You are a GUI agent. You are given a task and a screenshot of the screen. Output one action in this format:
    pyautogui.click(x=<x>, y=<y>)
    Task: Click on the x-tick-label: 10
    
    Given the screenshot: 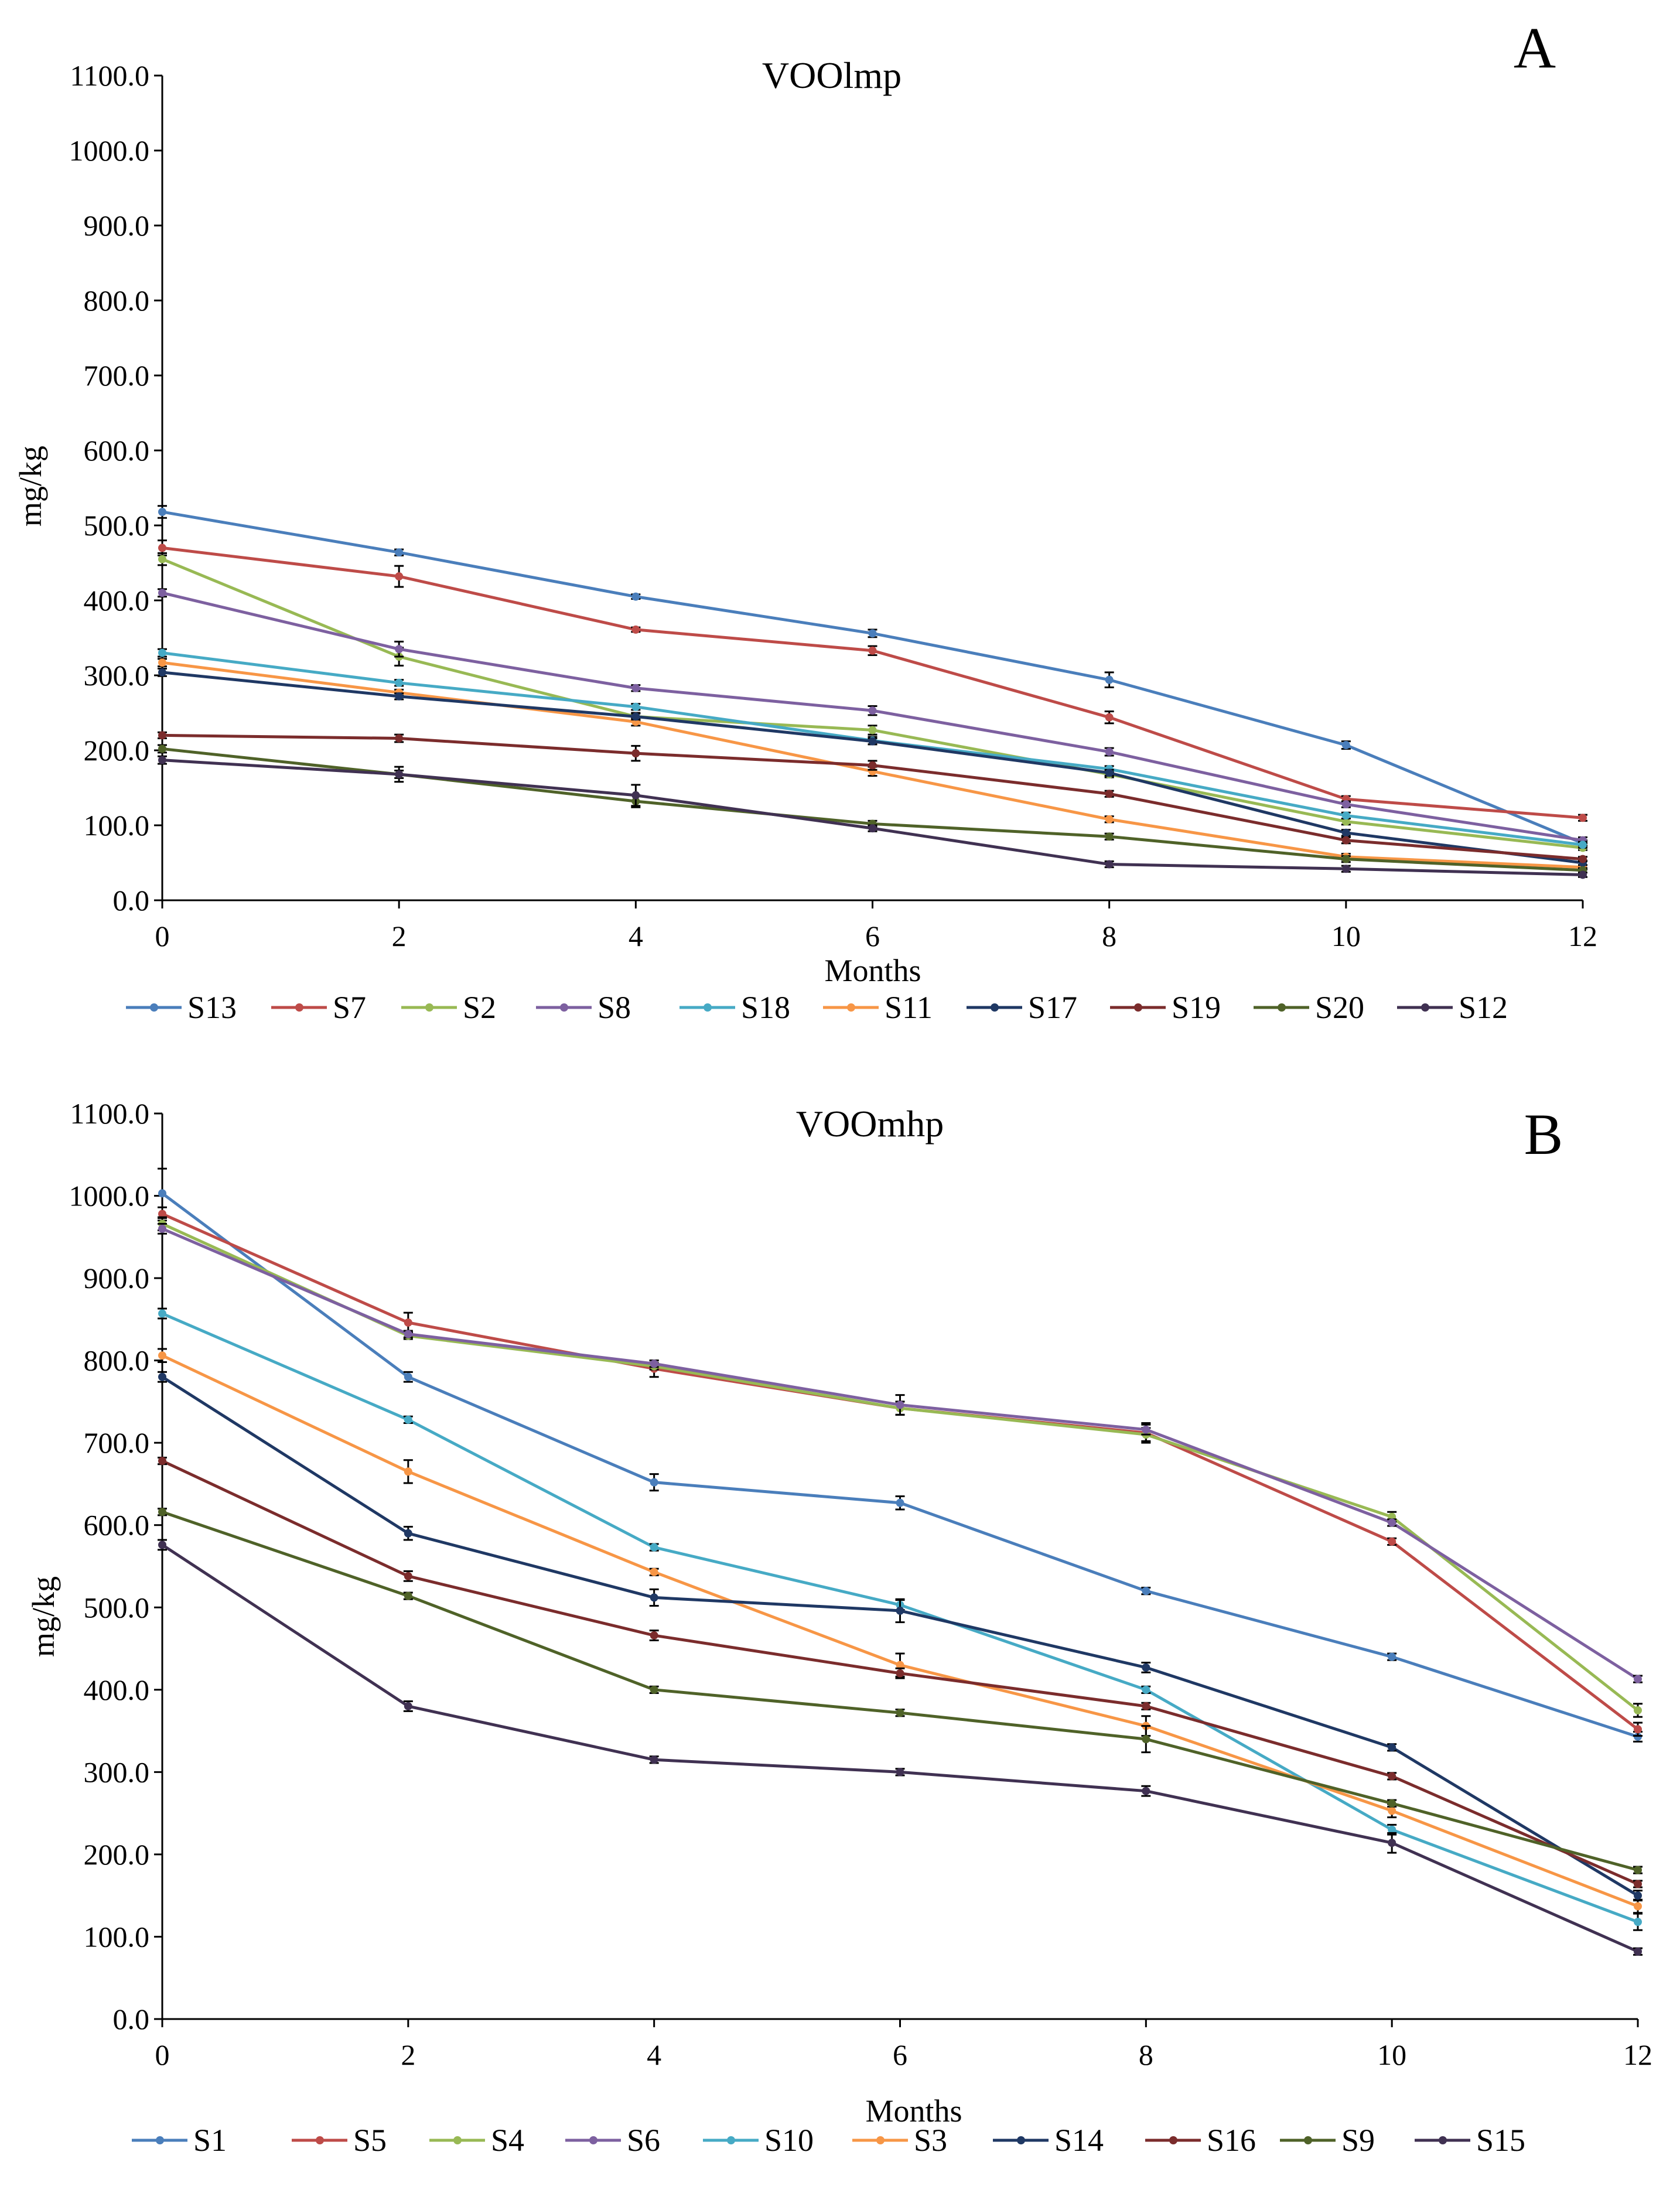 What is the action you would take?
    pyautogui.click(x=1346, y=936)
    